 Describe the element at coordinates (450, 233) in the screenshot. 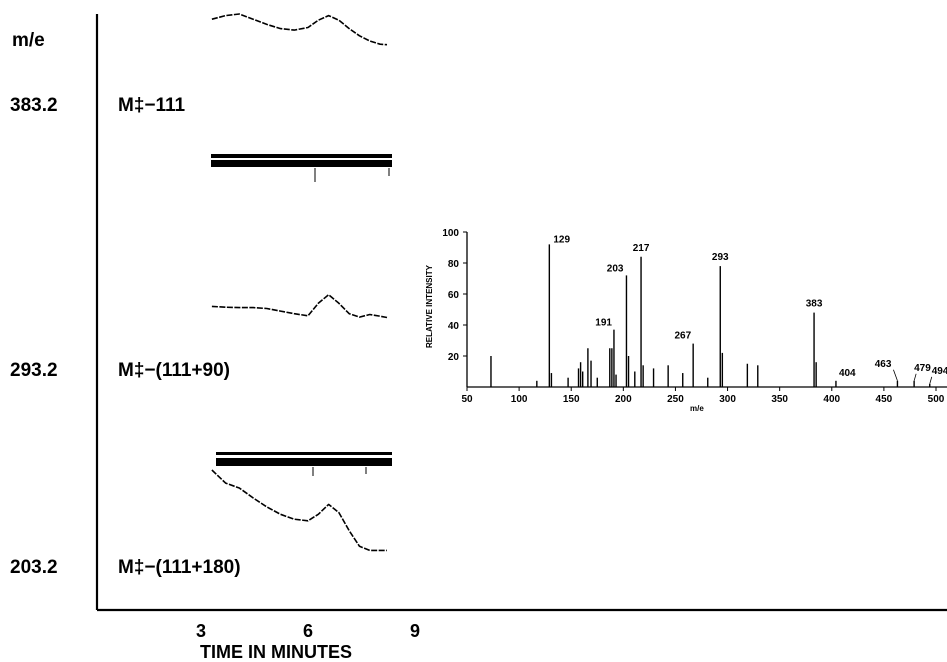

I see `ms-y-tick-label: 100` at that location.